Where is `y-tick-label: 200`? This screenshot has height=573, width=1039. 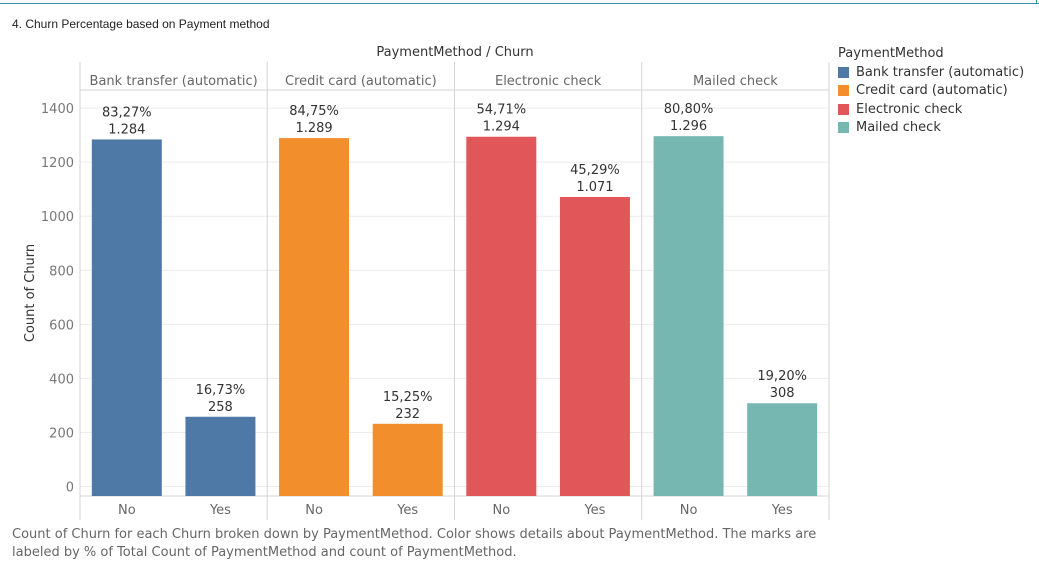 y-tick-label: 200 is located at coordinates (61, 433).